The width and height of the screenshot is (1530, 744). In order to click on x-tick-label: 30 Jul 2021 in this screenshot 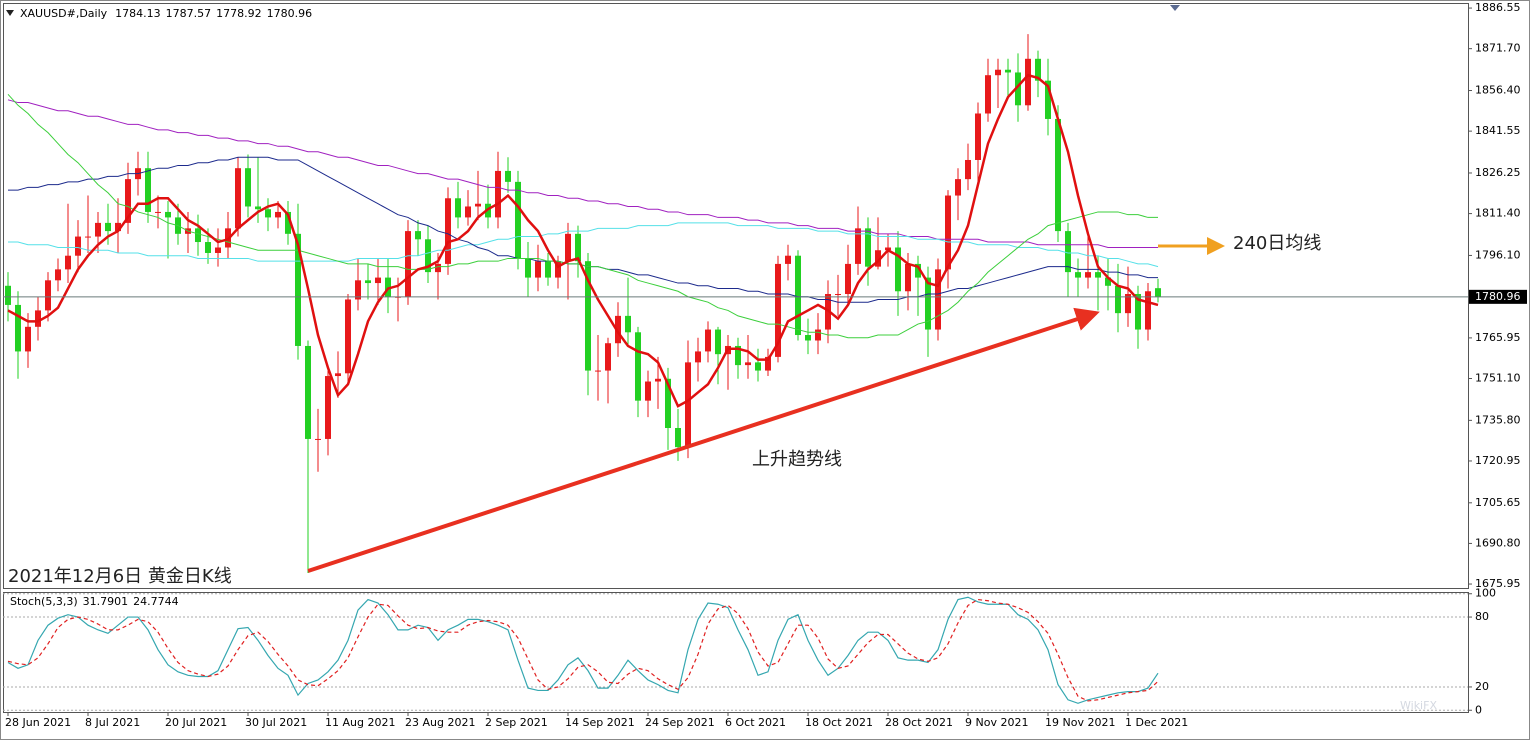, I will do `click(276, 722)`.